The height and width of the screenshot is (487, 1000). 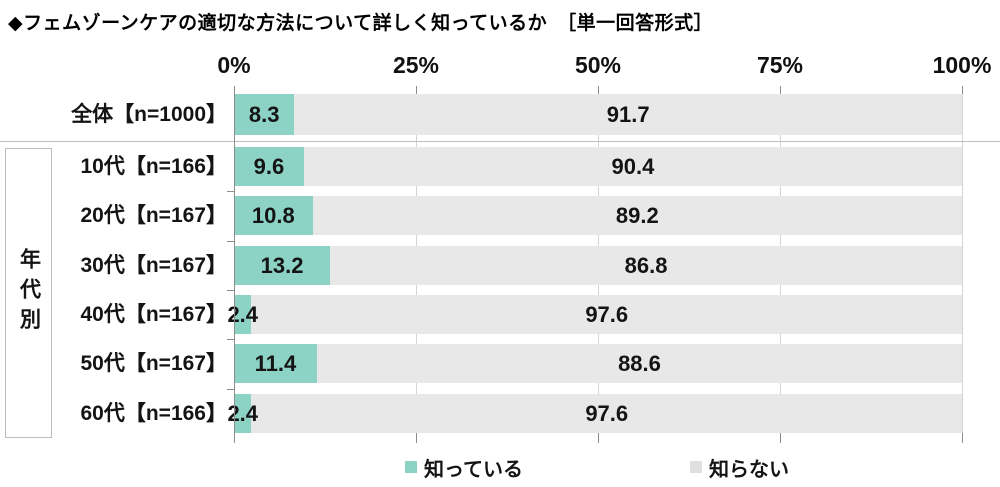 I want to click on value-label-known: 9.6, so click(x=269, y=166).